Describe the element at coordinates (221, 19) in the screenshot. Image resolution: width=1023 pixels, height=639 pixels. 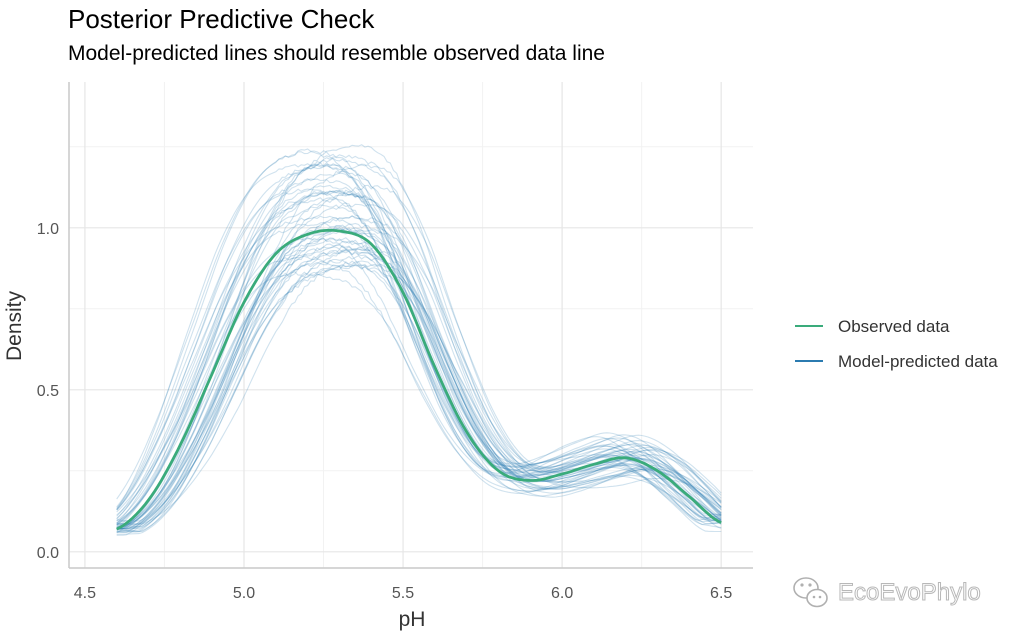
I see `chart-title: Posterior Predictive Check` at that location.